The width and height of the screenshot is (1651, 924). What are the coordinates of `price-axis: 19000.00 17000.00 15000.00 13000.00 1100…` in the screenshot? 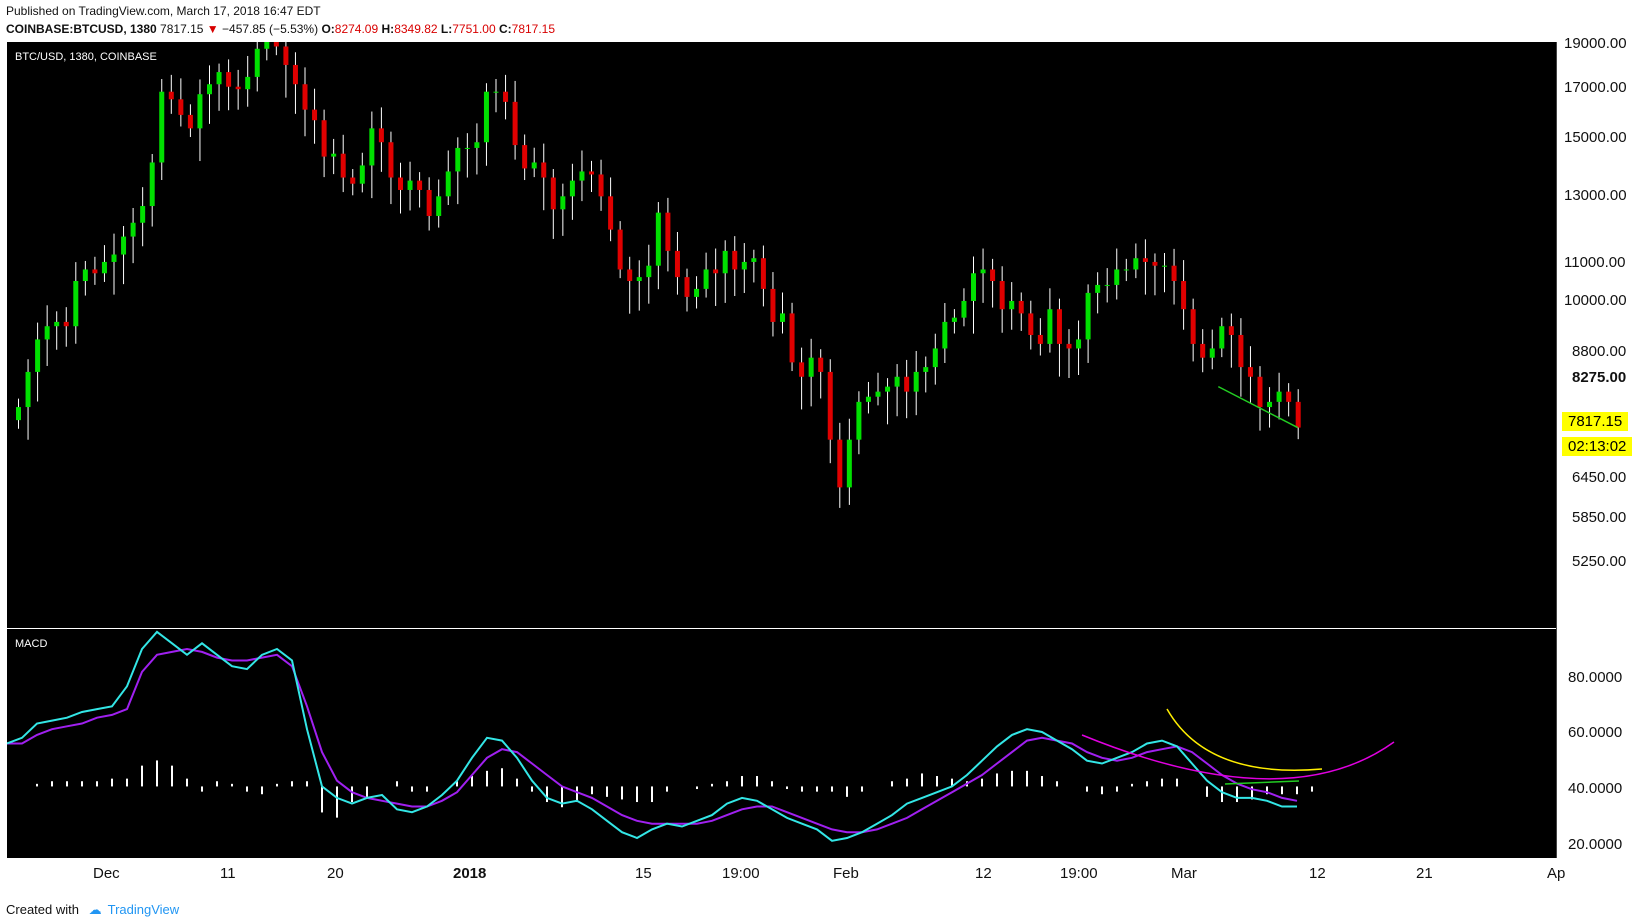 It's located at (1604, 331).